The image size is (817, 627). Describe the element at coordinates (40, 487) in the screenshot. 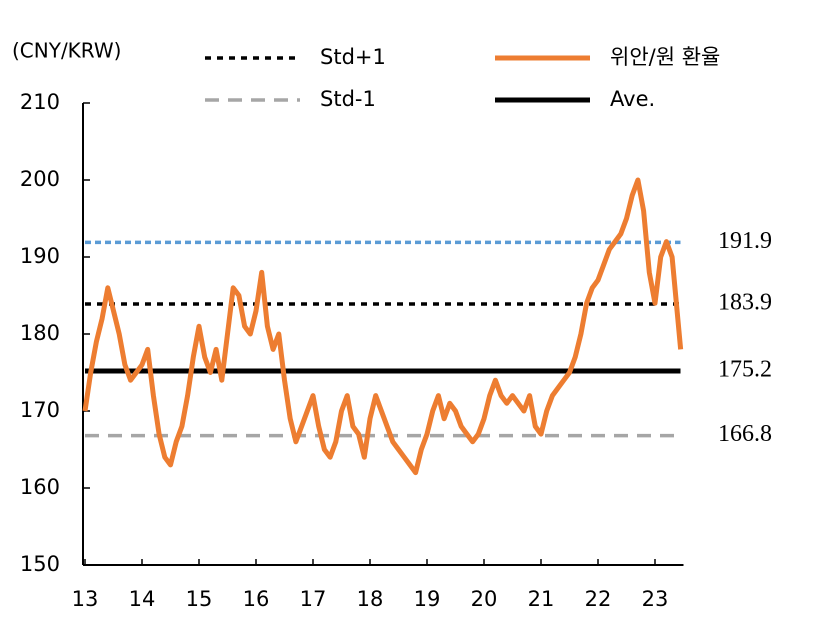

I see `y-tick-label: 160` at that location.